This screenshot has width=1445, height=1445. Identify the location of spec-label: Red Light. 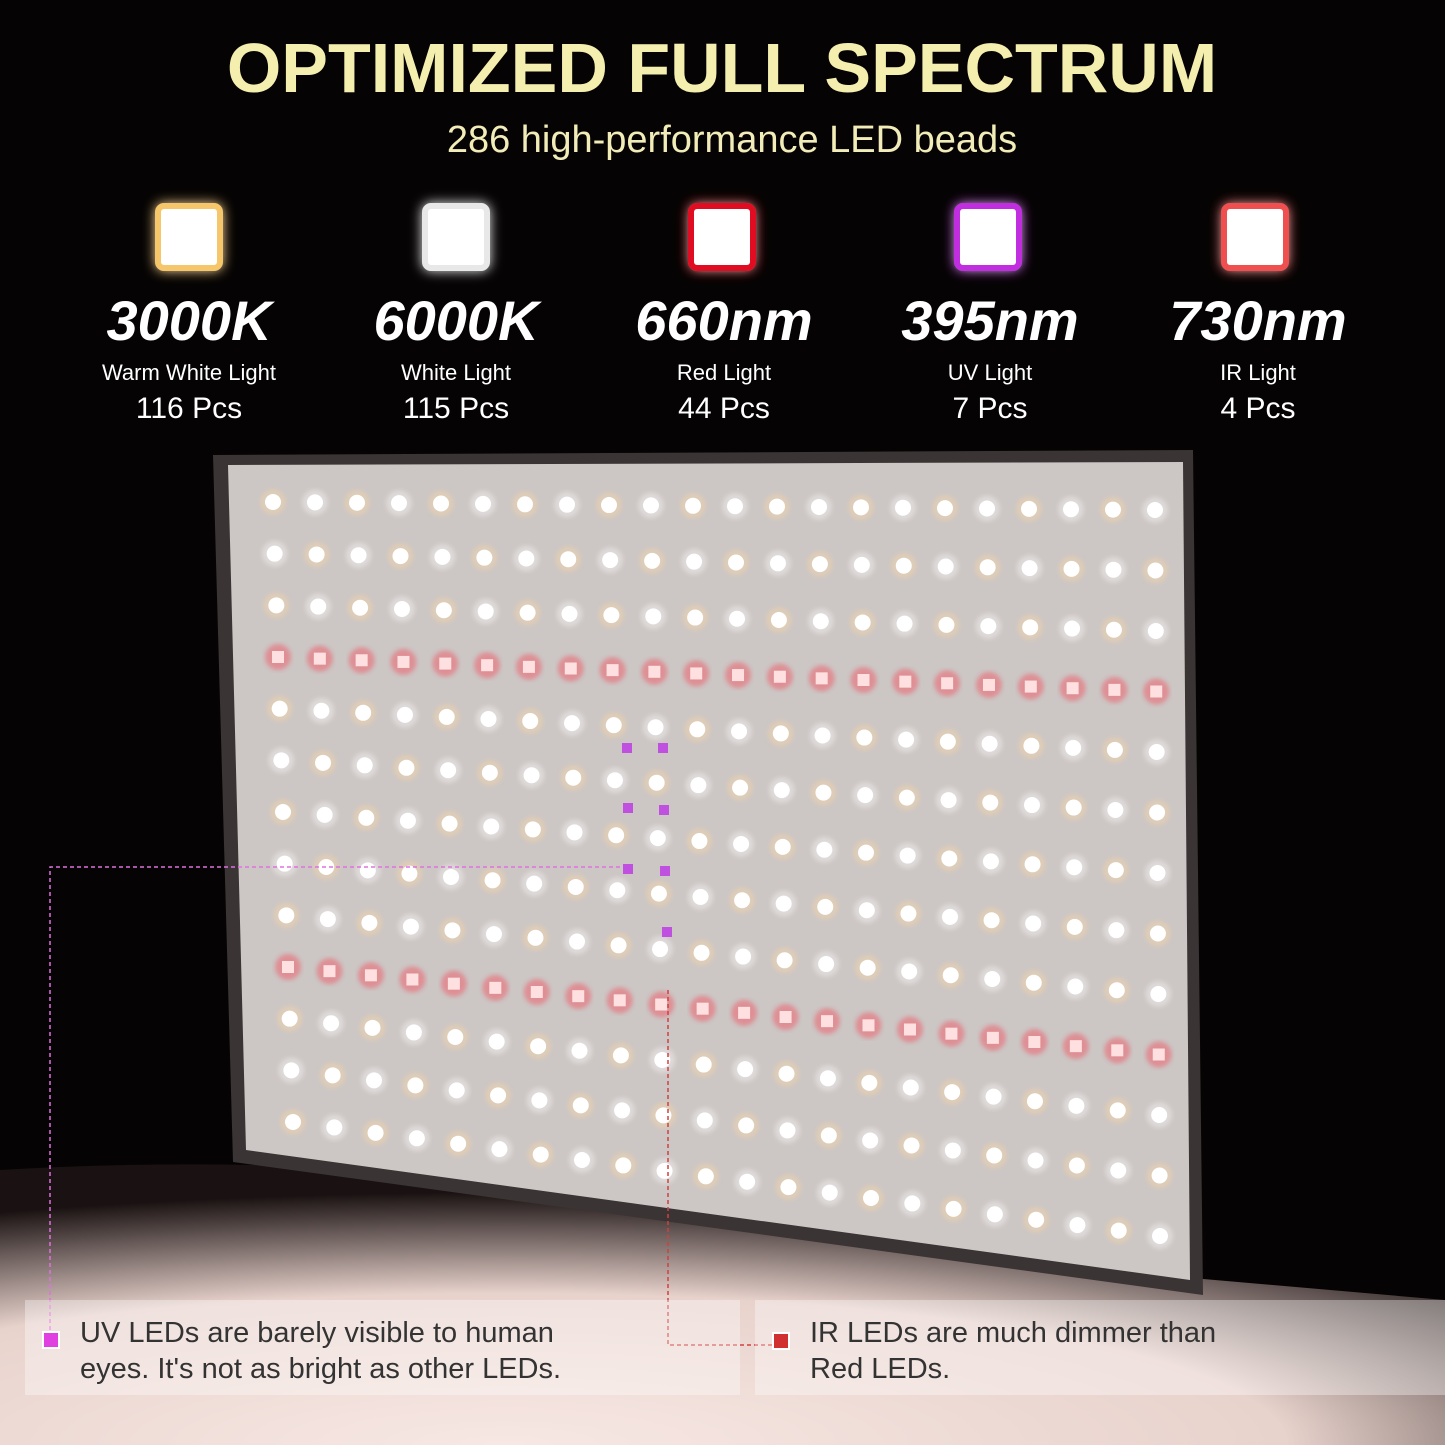
(724, 372).